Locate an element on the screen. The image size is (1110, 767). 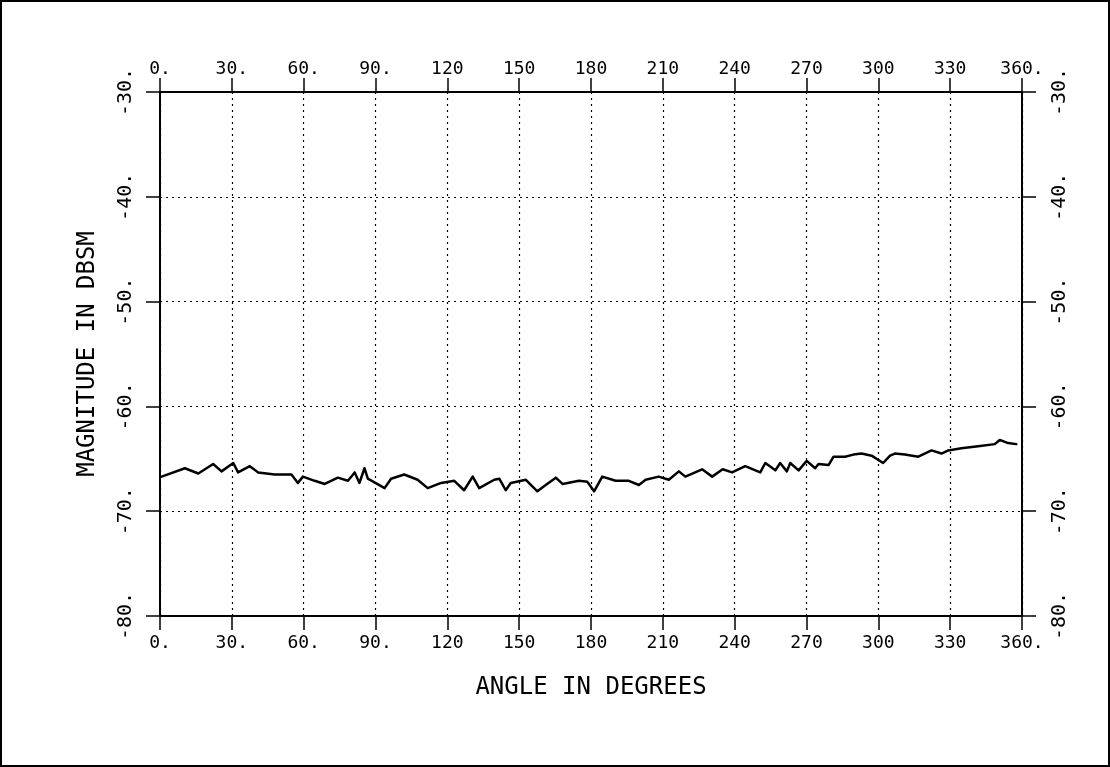
x2-tick-label: 270 is located at coordinates (806, 67).